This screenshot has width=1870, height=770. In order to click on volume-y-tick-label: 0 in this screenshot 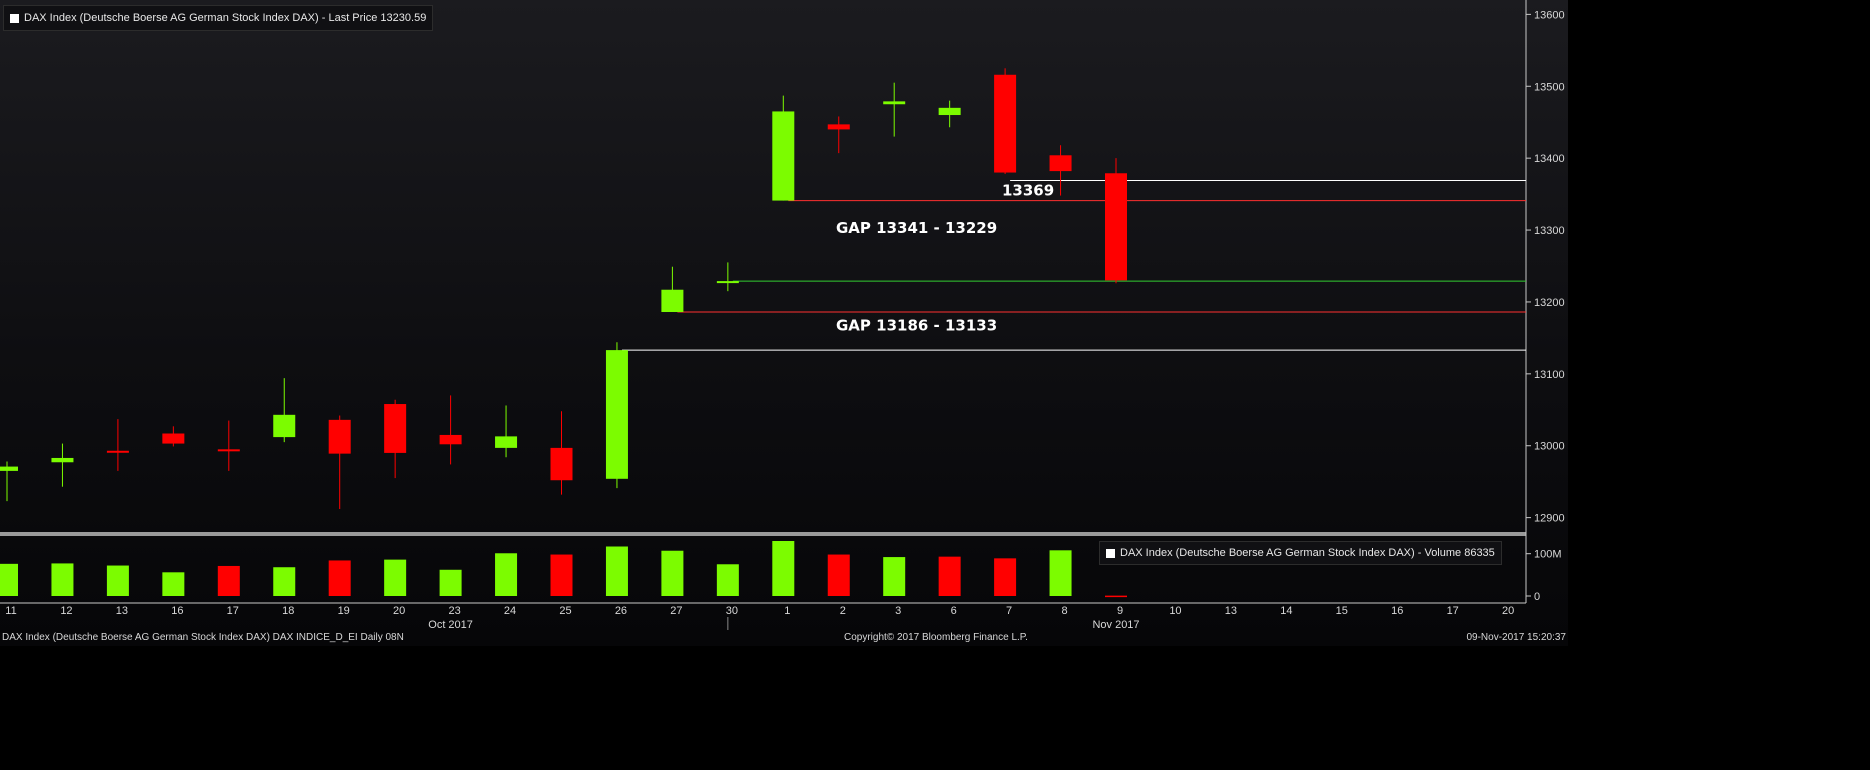, I will do `click(1537, 597)`.